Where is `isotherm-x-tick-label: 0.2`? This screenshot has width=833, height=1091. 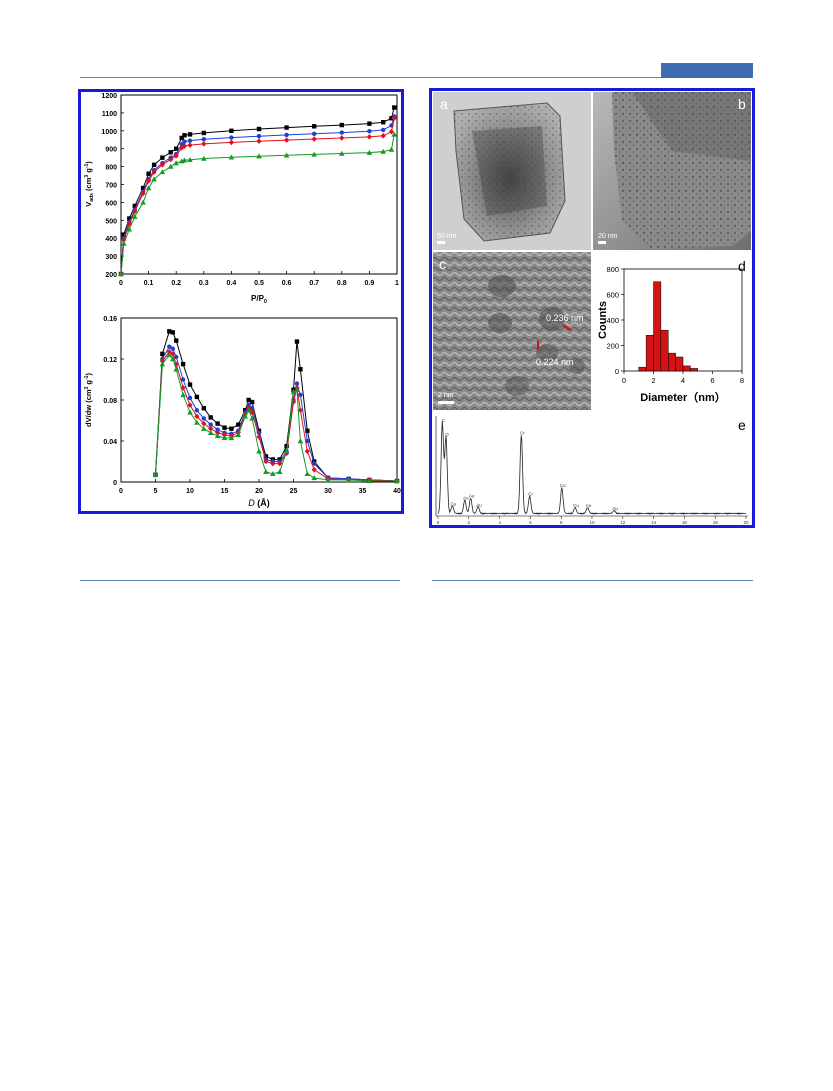
isotherm-x-tick-label: 0.2 is located at coordinates (176, 283).